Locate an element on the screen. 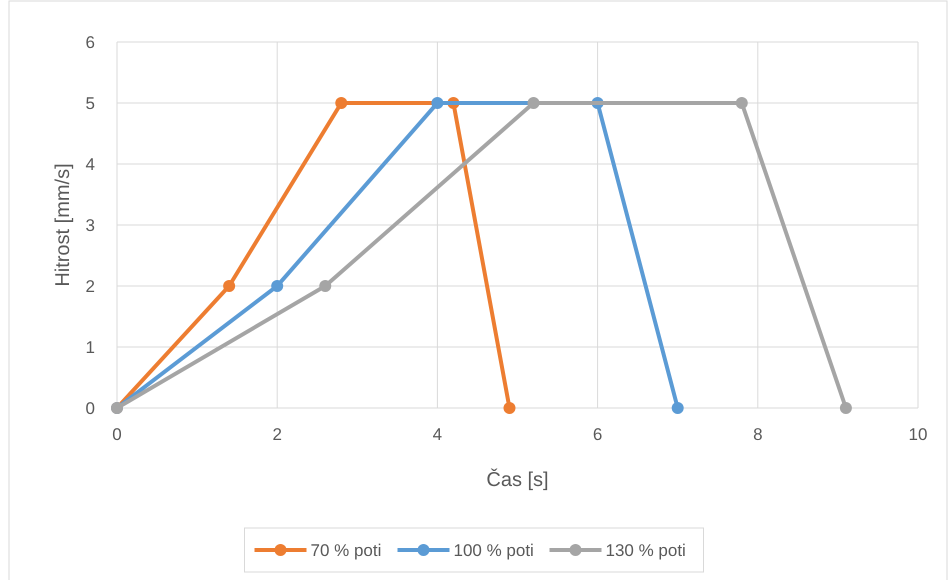 This screenshot has height=580, width=948. y-tick-label: 2 is located at coordinates (90, 286).